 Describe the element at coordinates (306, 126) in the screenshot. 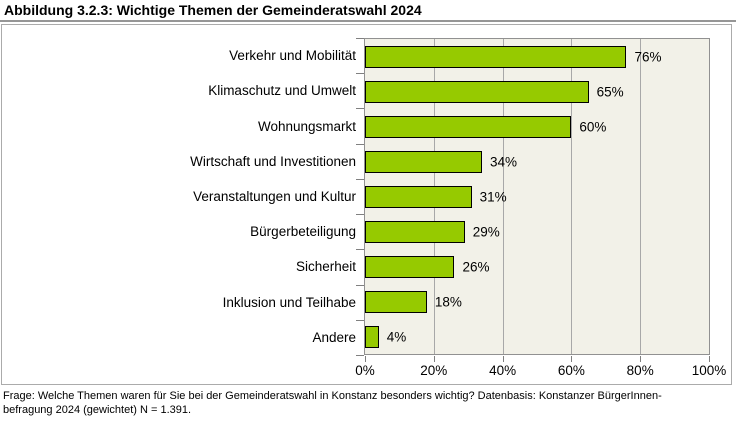

I see `category-label: Wohnungsmarkt` at that location.